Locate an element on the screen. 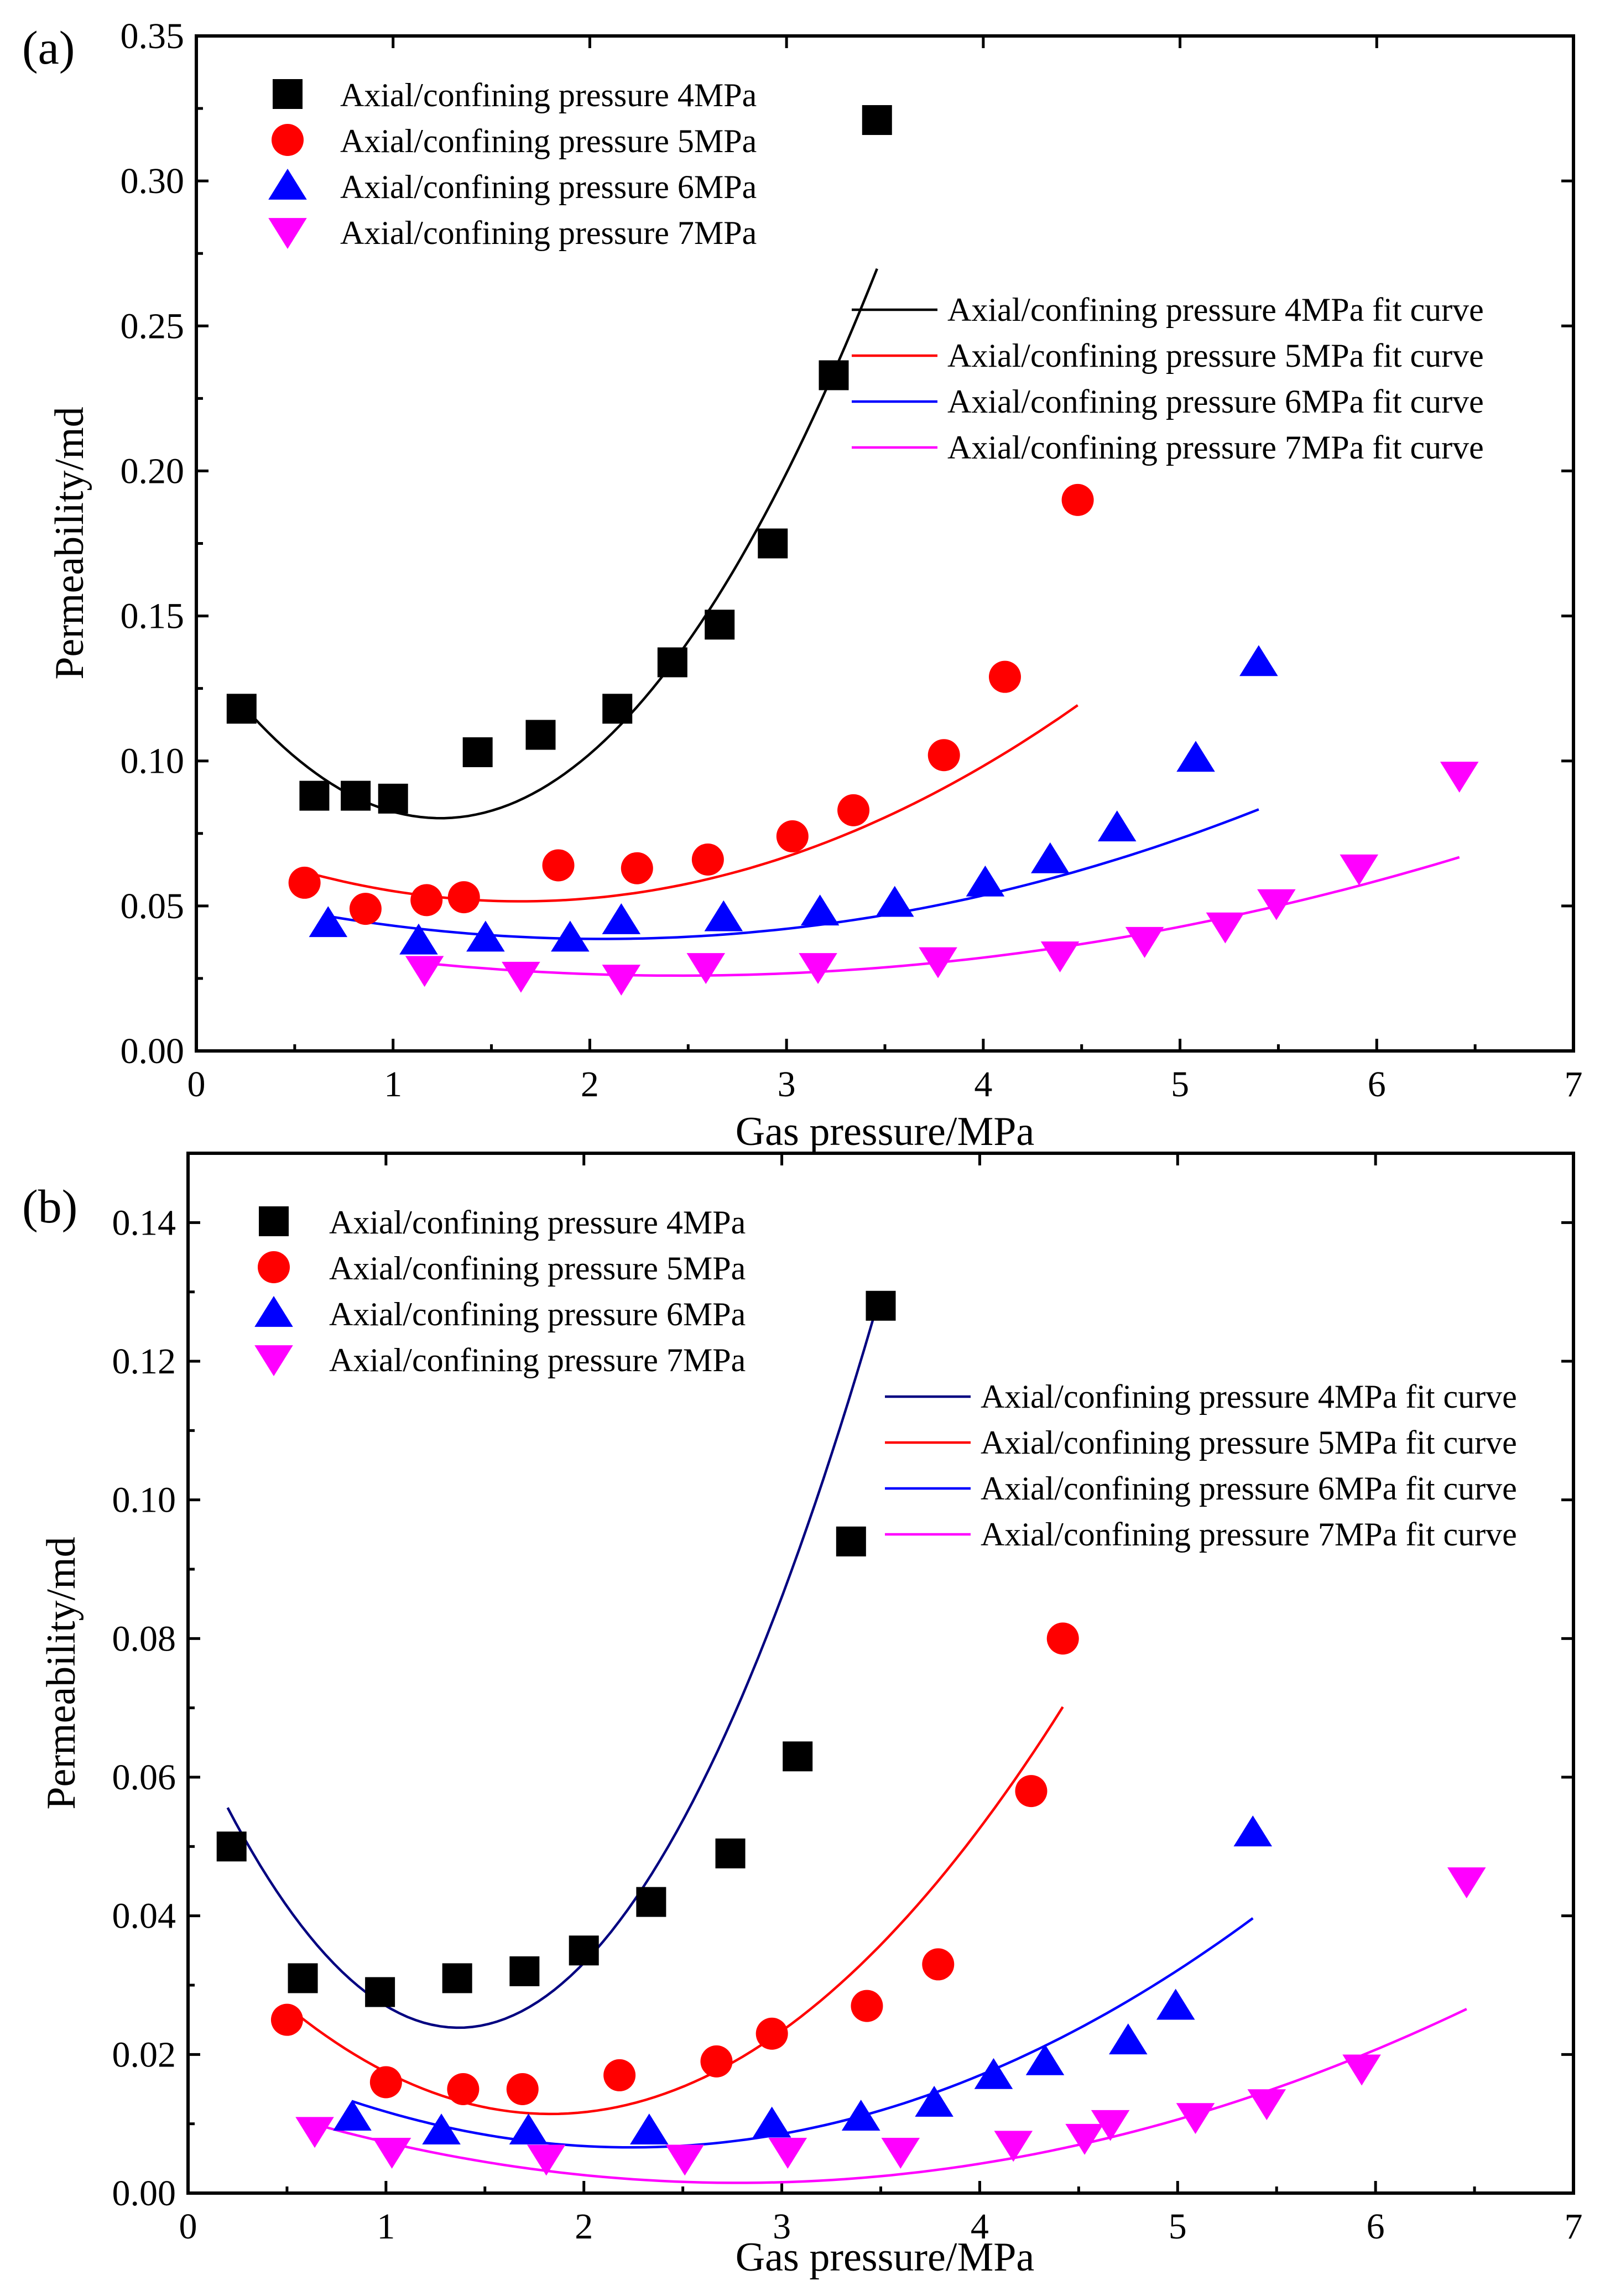 Image resolution: width=1605 pixels, height=2296 pixels. y-tick-label: 0.35 is located at coordinates (153, 36).